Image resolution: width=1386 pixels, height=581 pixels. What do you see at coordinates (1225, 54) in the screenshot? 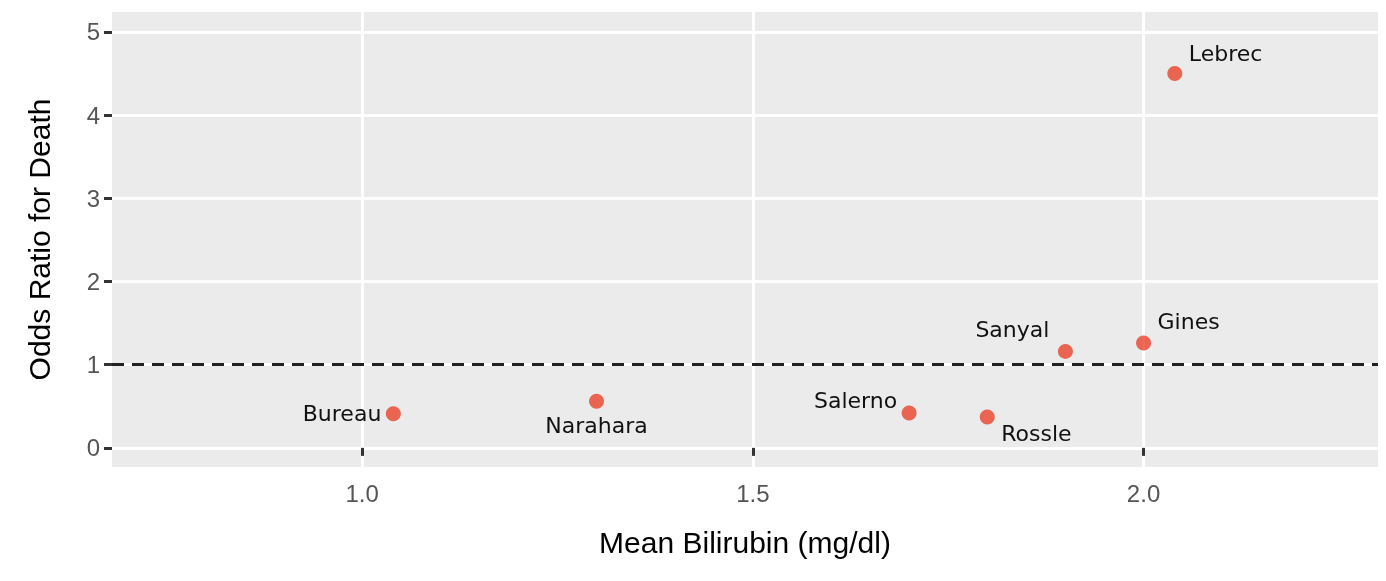
I see `annotation: Lebrec` at bounding box center [1225, 54].